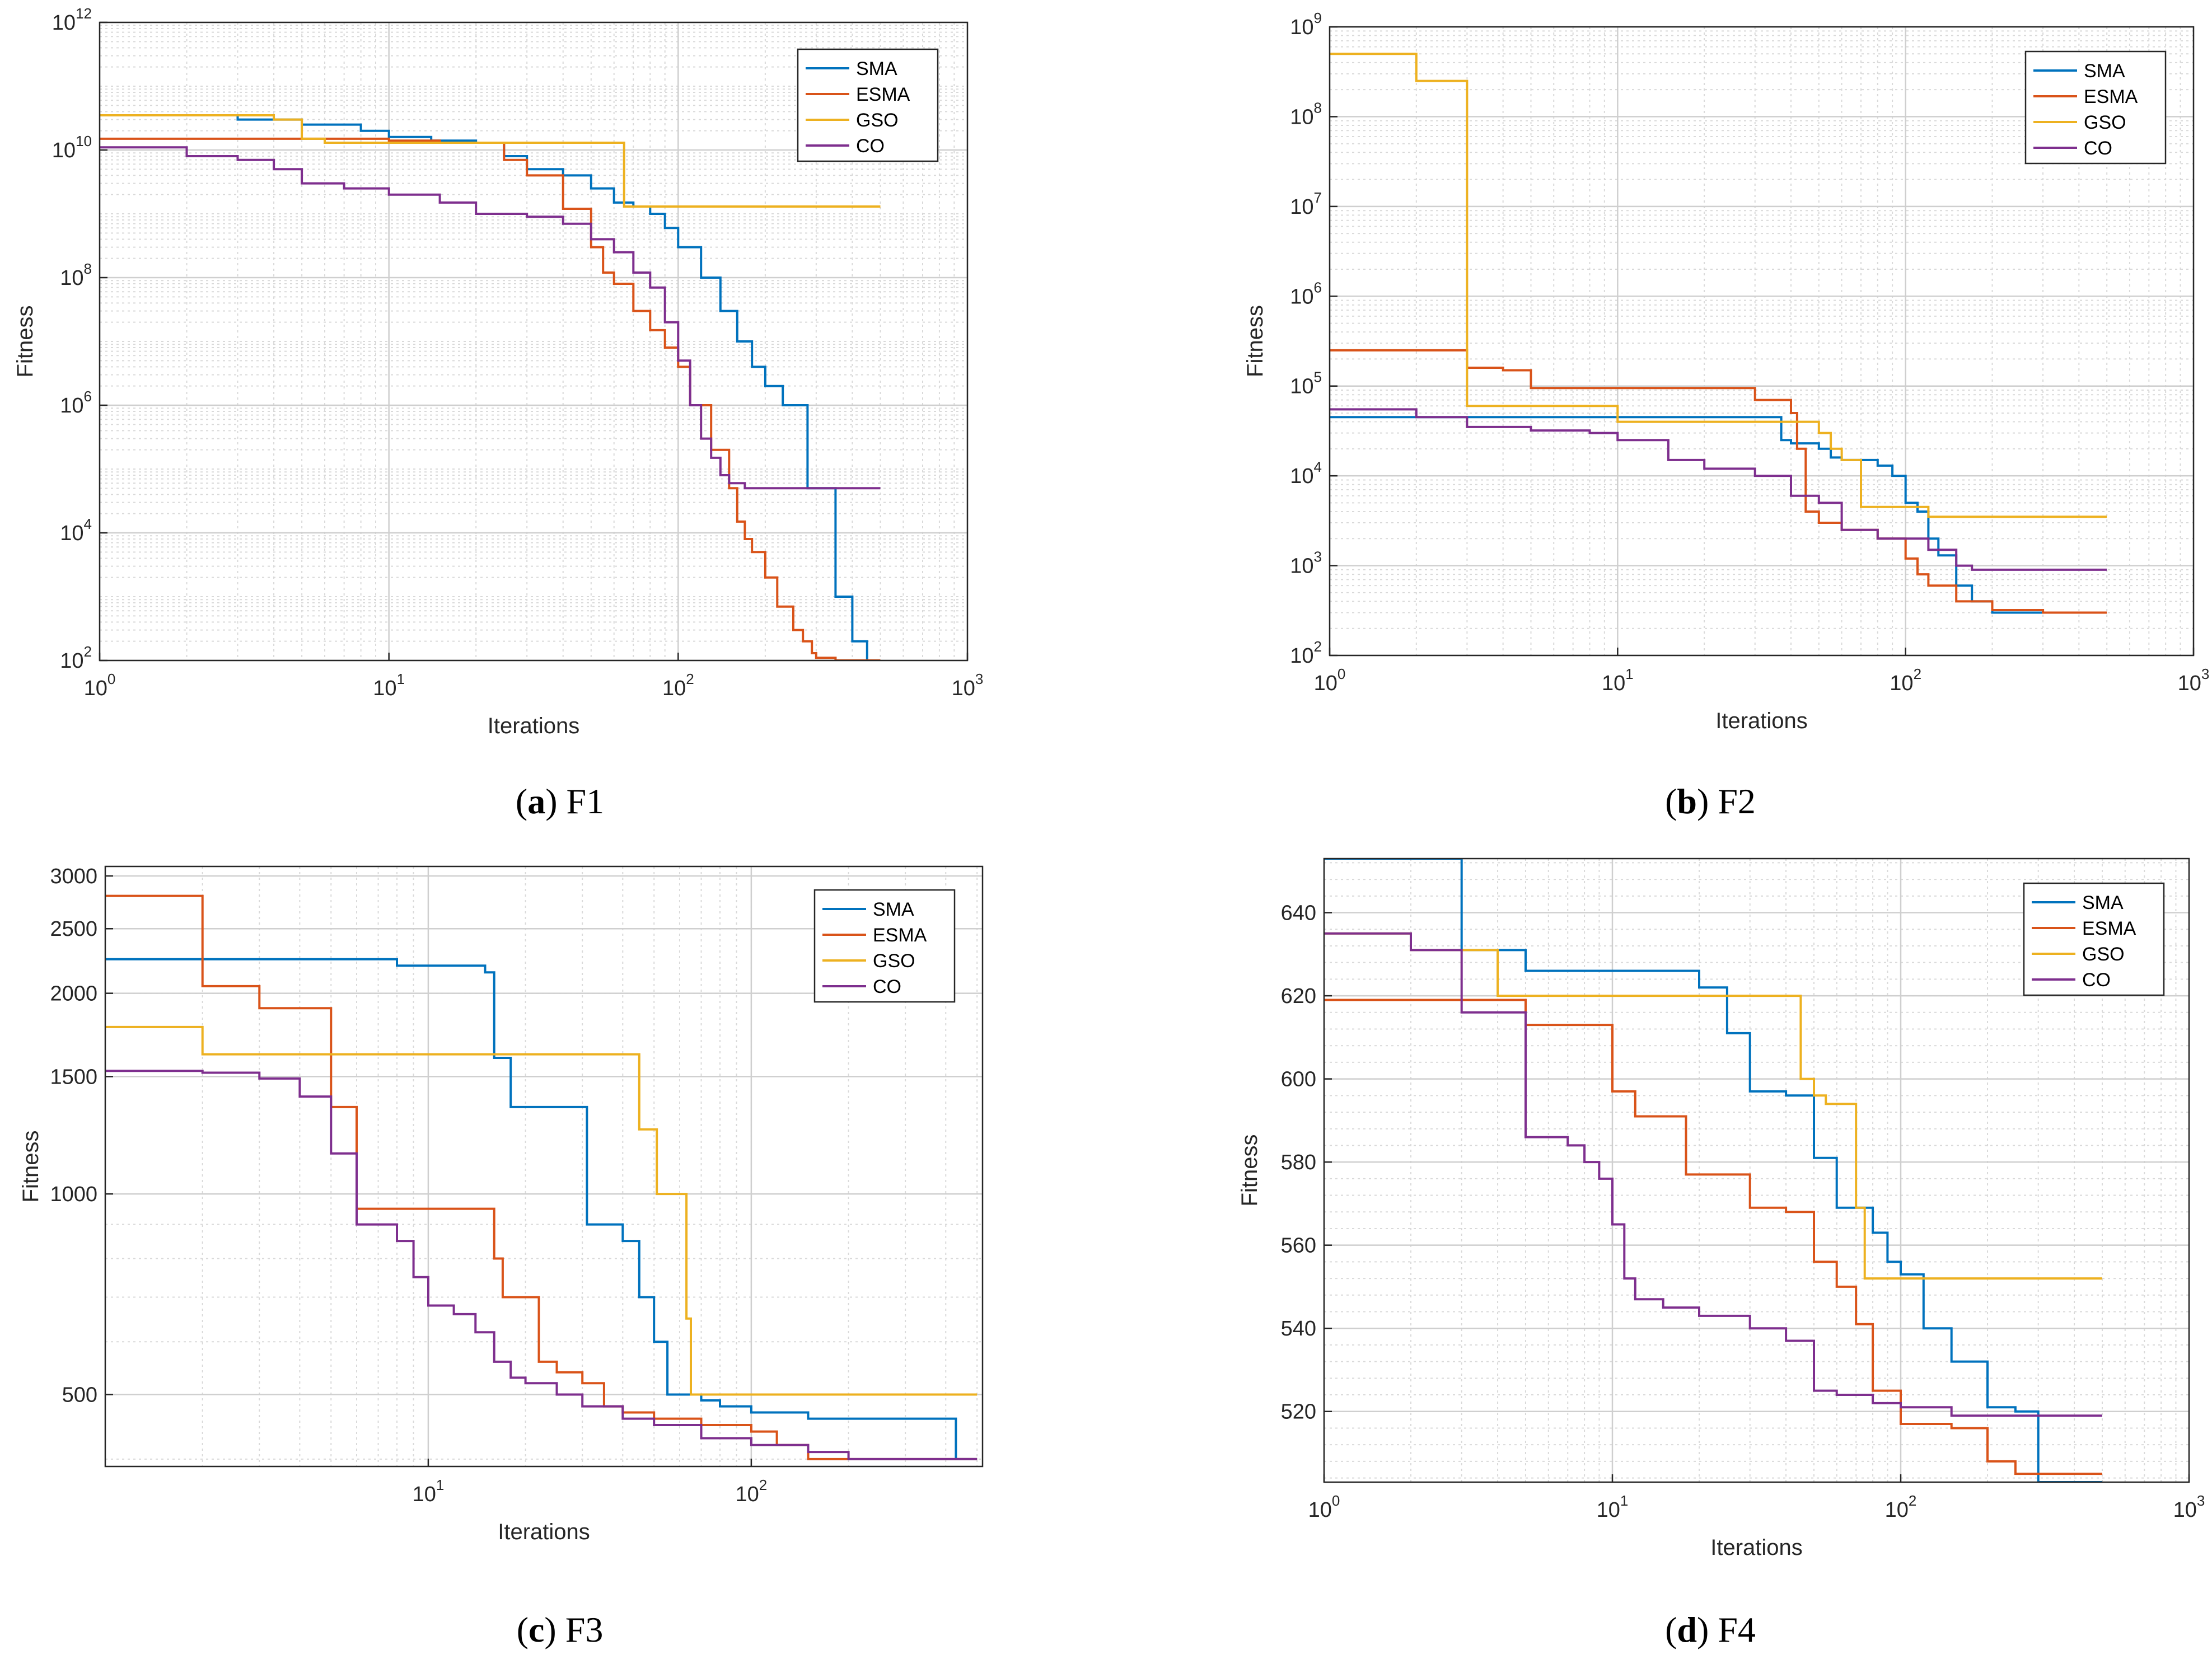 This screenshot has width=2212, height=1673. Describe the element at coordinates (585, 801) in the screenshot. I see `caption-label: F1` at that location.